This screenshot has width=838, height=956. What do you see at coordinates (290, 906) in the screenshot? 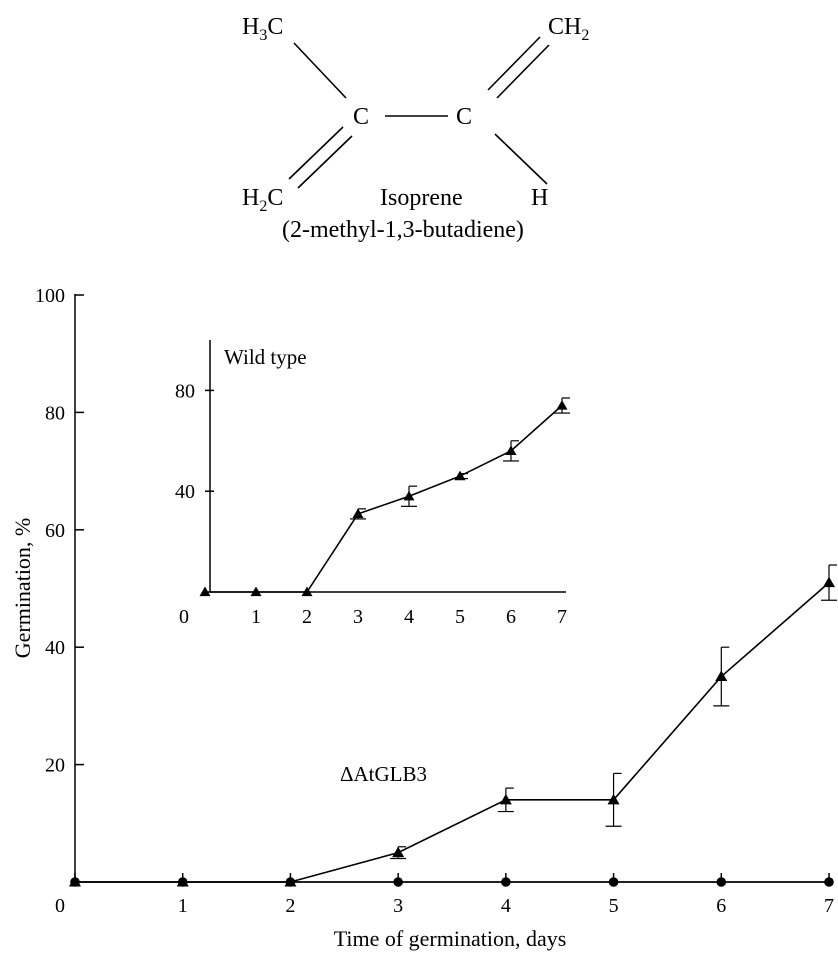
I see `main-x-tick-label: 2` at bounding box center [290, 906].